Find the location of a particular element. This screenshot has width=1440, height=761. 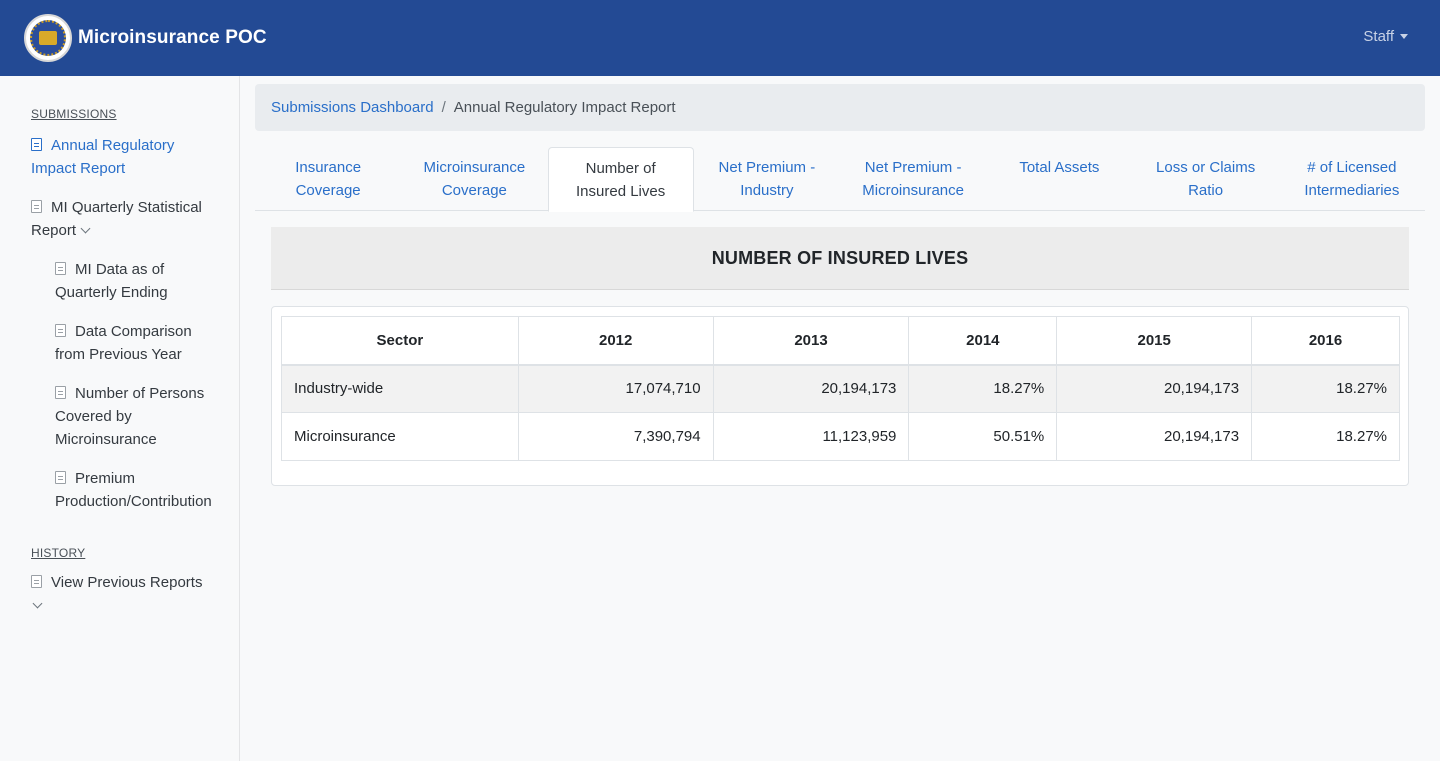

tab-loss-or-claims-ratio: Loss or Claims Ratio is located at coordinates (1206, 179).